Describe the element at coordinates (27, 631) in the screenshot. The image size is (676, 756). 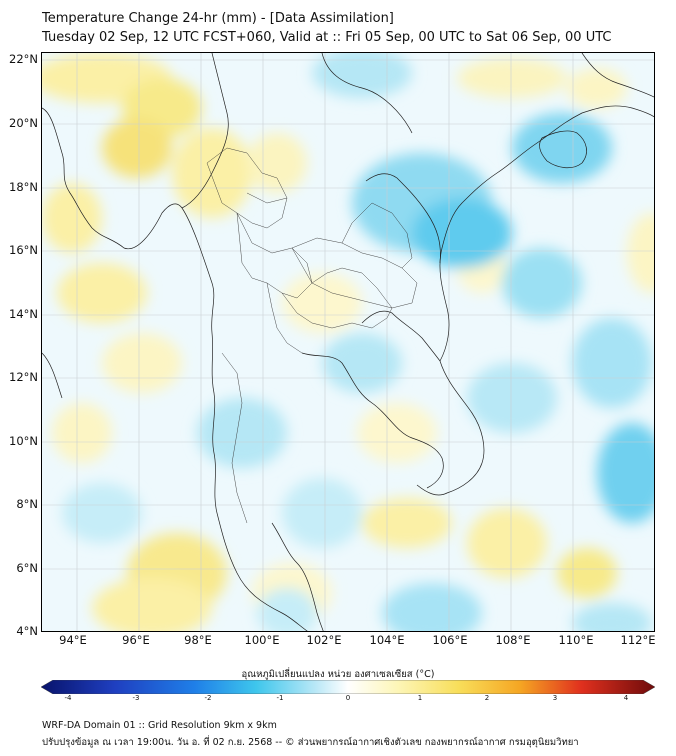
I see `lat-label-4n: 4°N` at that location.